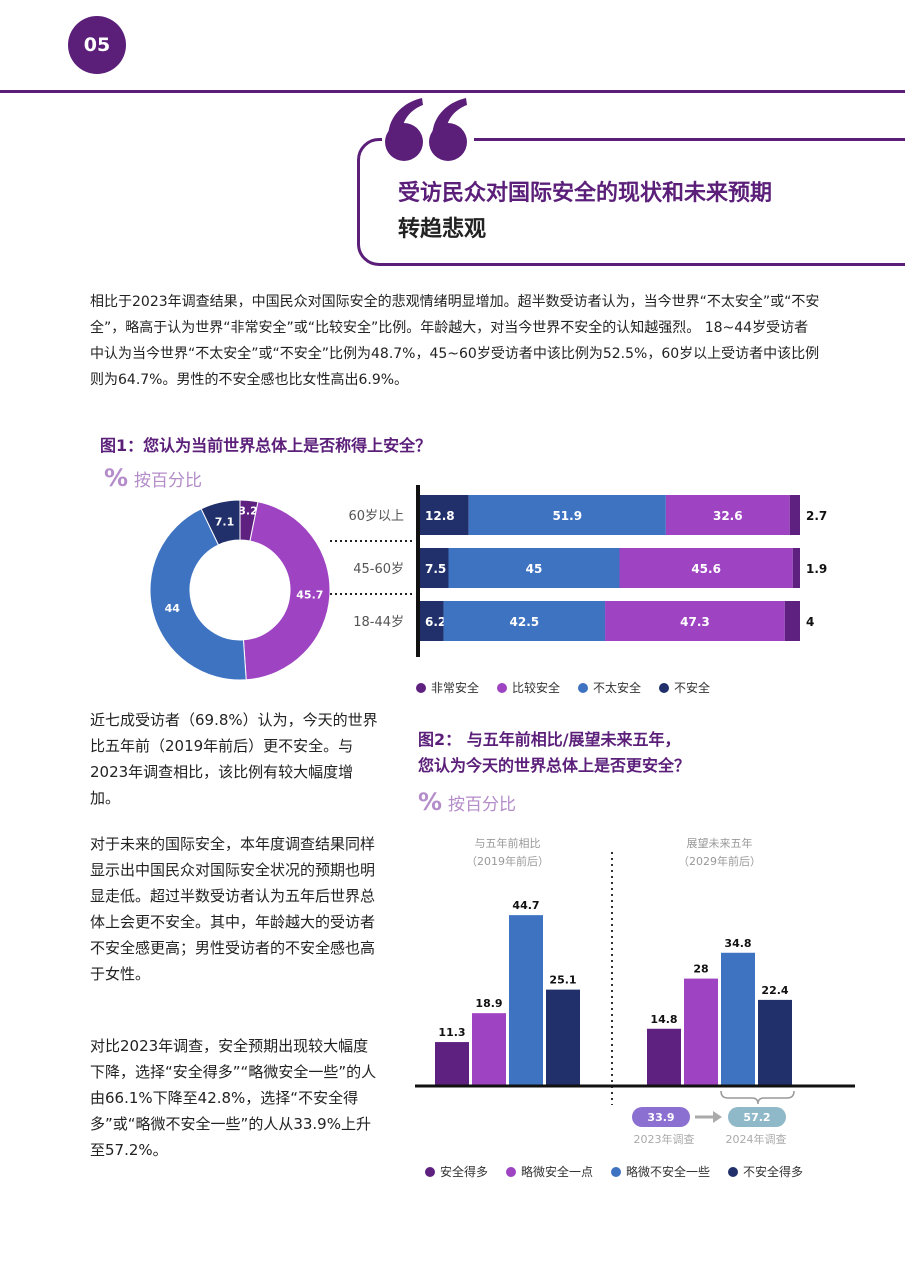 This screenshot has width=905, height=1280. Describe the element at coordinates (482, 804) in the screenshot. I see `figure2-unit-label: 按百分比` at that location.